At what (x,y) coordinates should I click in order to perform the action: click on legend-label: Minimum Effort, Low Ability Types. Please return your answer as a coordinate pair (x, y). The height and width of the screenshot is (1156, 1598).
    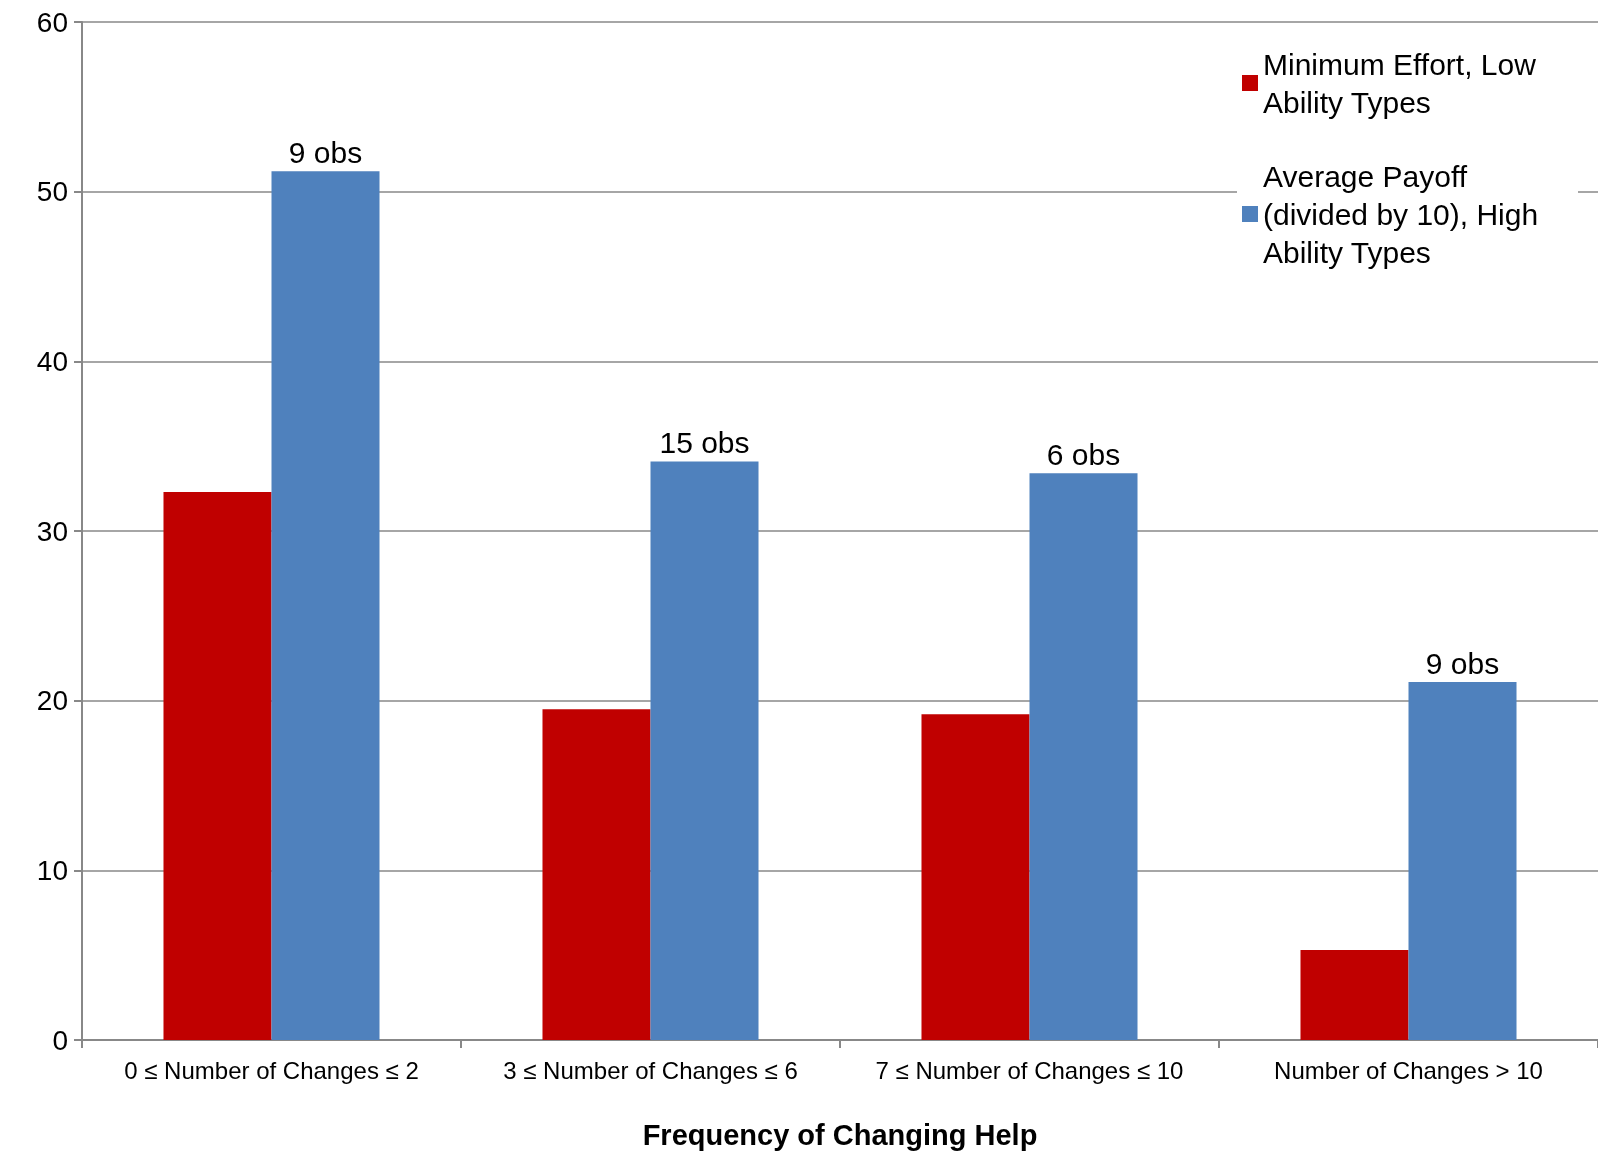
    Looking at the image, I should click on (1404, 83).